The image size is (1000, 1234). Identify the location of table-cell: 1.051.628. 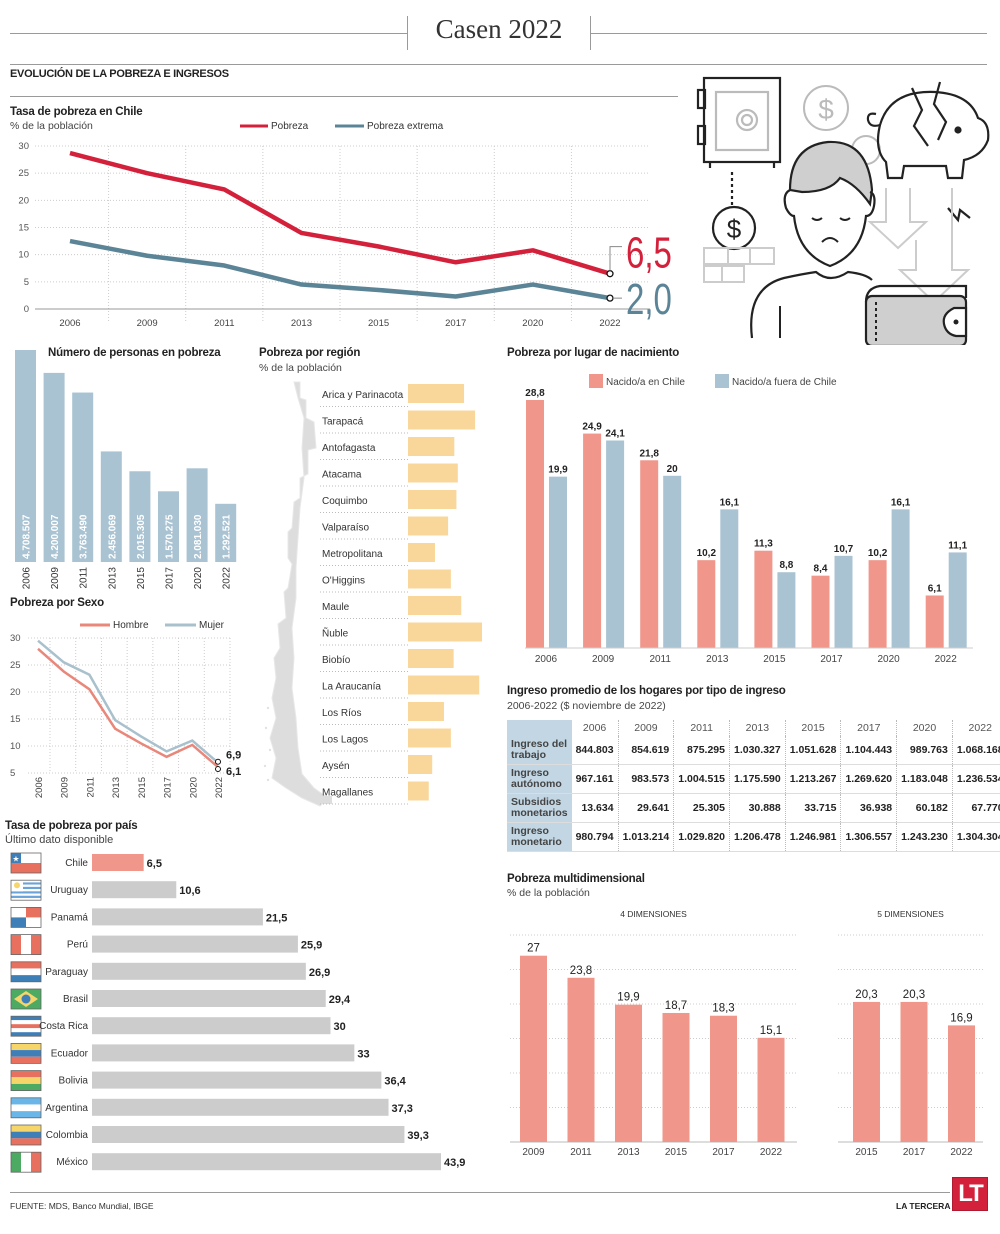
(813, 750).